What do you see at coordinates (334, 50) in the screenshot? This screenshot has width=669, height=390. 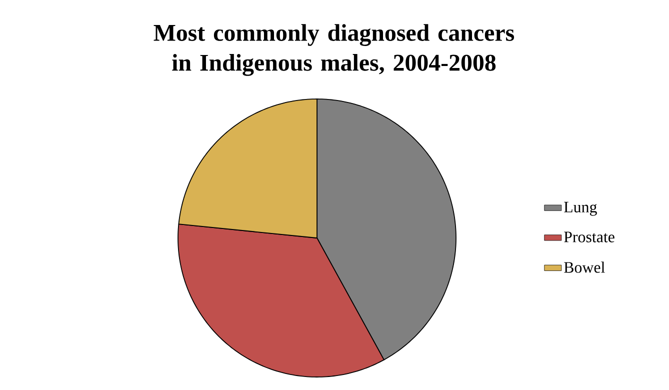 I see `chart-title: Most commonly diagnosed cancers in Indigenous males, 2004-2008` at bounding box center [334, 50].